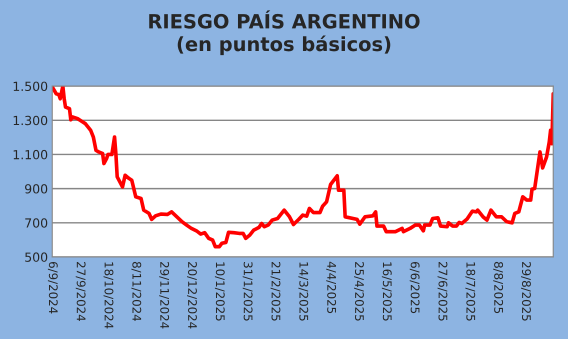 Image resolution: width=568 pixels, height=339 pixels. Describe the element at coordinates (36, 189) in the screenshot. I see `y-tick-label: 900` at that location.